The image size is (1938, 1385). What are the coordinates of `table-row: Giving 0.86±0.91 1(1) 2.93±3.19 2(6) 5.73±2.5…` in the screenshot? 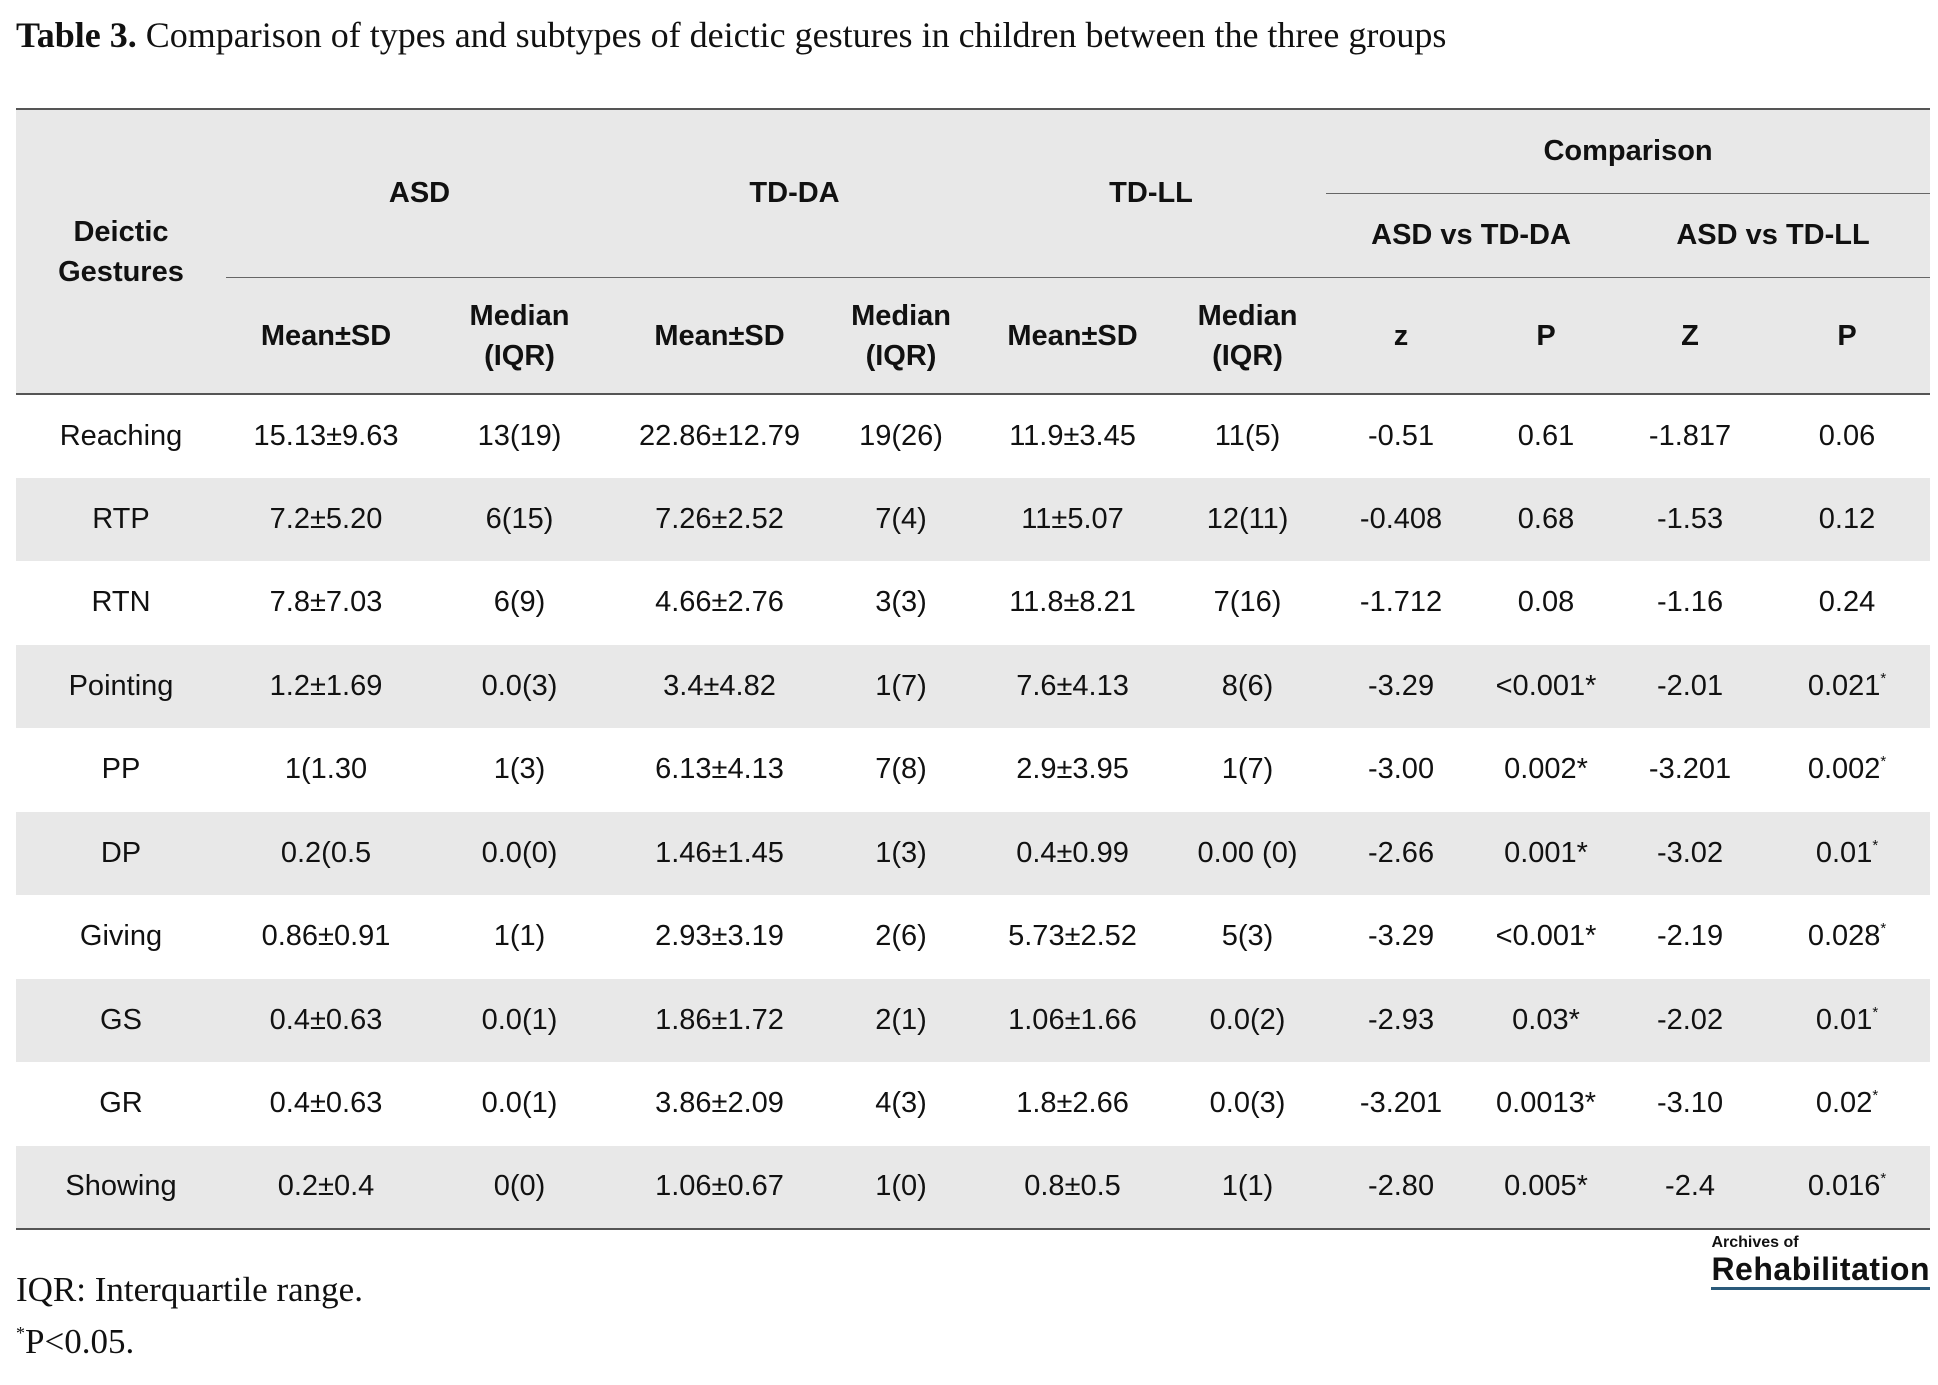 It's located at (973, 937).